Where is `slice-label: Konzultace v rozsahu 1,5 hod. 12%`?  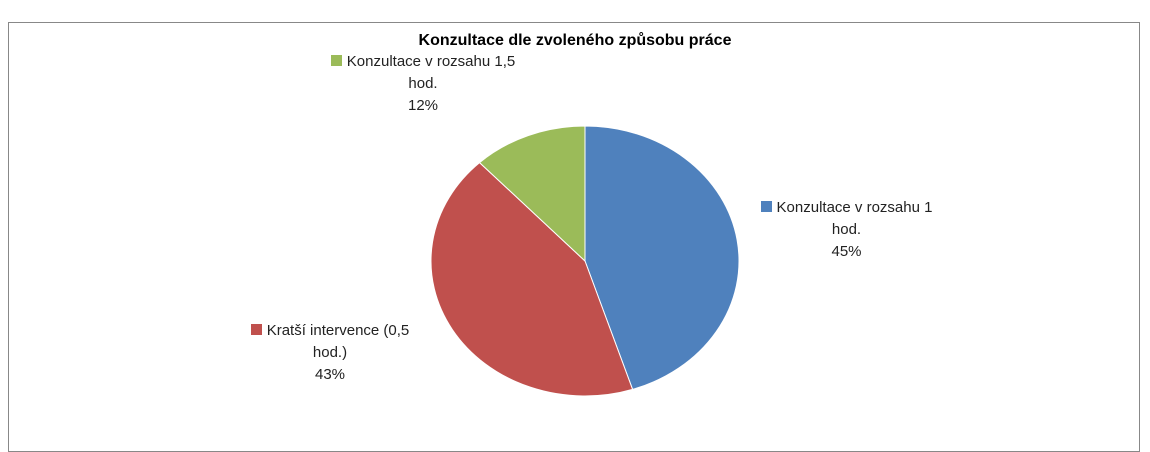 slice-label: Konzultace v rozsahu 1,5 hod. 12% is located at coordinates (423, 84).